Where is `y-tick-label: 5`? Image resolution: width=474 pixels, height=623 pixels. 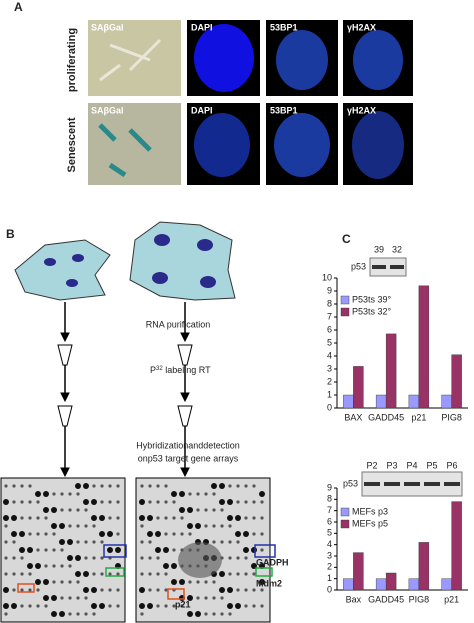
y-tick-label: 5 is located at coordinates (329, 533).